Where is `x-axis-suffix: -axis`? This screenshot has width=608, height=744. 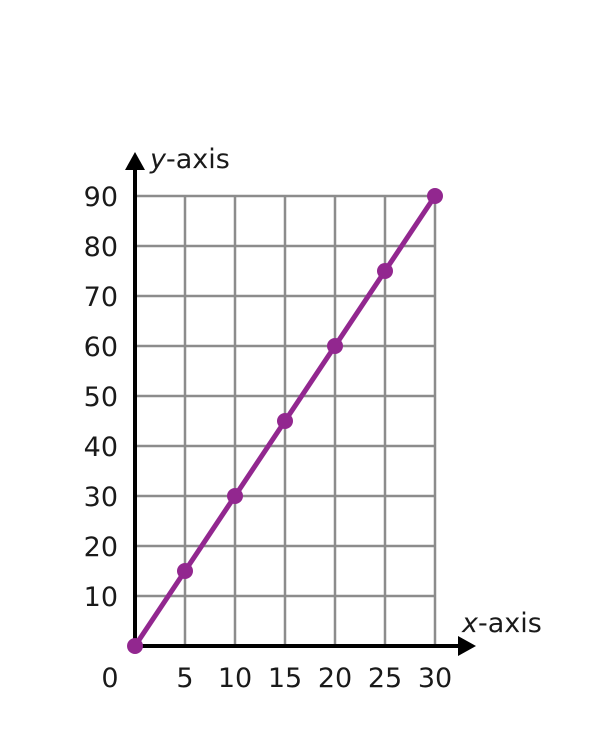
x-axis-suffix: -axis is located at coordinates (510, 623).